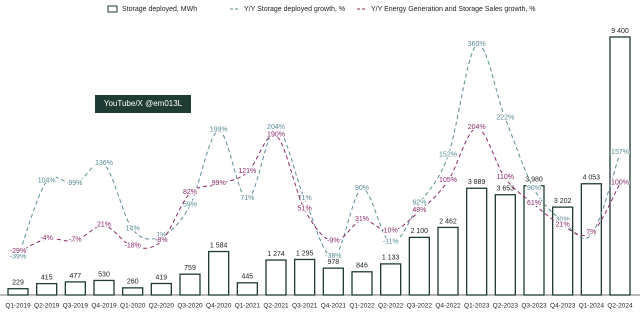 The height and width of the screenshot is (315, 640). Describe the element at coordinates (248, 306) in the screenshot. I see `x-tick-label: Q1-2021` at that location.